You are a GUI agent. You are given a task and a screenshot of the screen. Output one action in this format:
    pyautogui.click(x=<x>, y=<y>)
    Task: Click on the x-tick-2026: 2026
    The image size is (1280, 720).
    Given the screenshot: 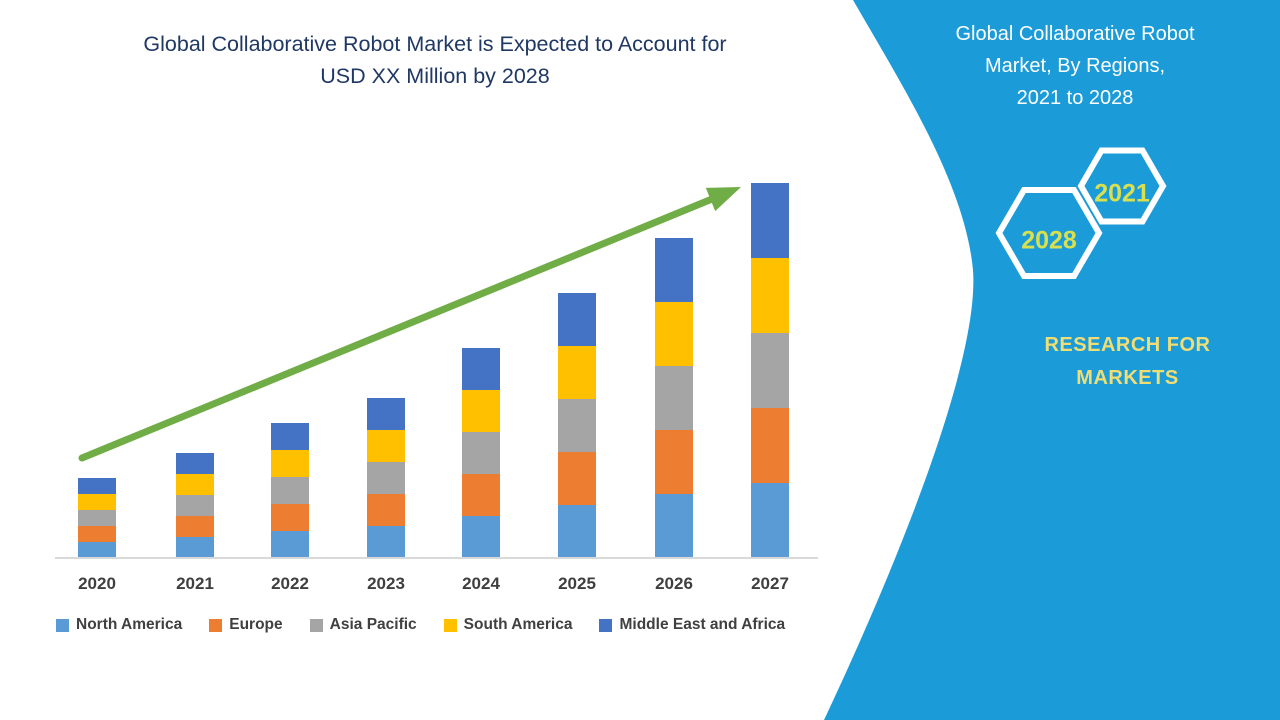 What is the action you would take?
    pyautogui.click(x=674, y=583)
    